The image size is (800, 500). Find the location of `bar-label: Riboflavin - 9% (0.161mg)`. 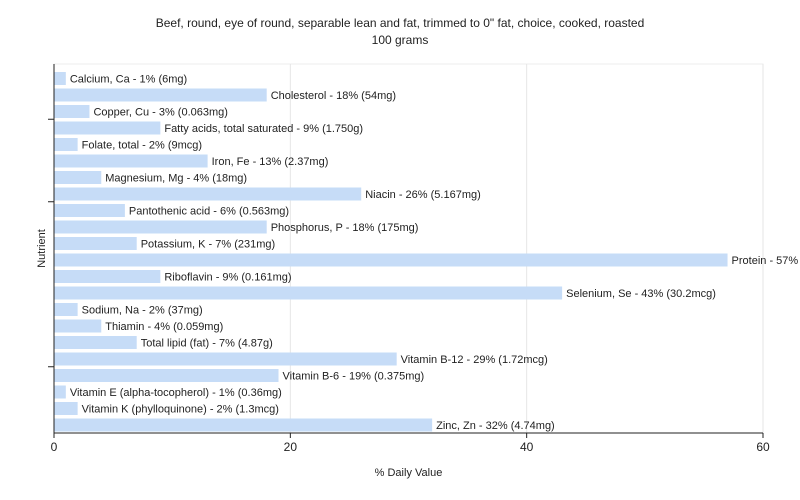

bar-label: Riboflavin - 9% (0.161mg) is located at coordinates (227, 278).